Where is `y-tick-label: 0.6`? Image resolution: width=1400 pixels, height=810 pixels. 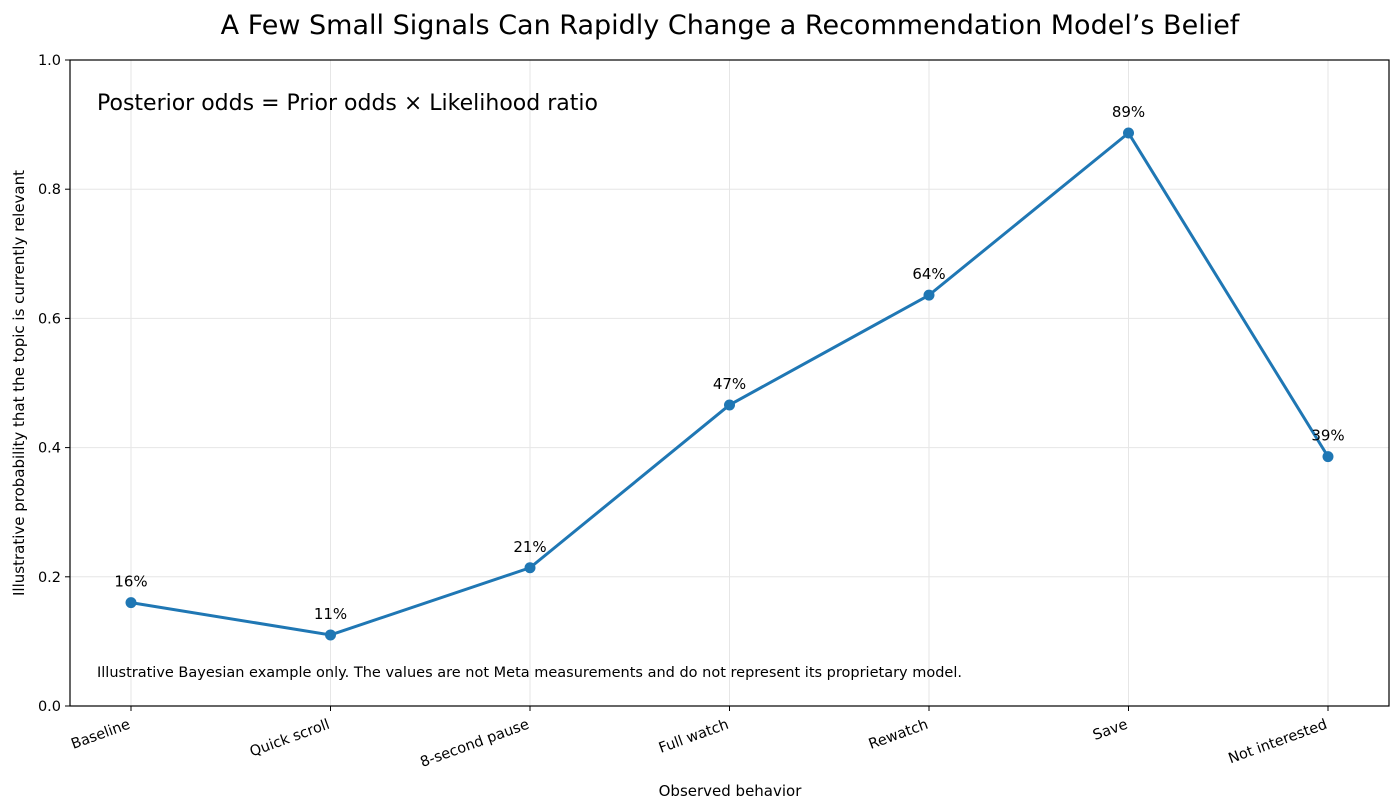
y-tick-label: 0.6 is located at coordinates (49, 319).